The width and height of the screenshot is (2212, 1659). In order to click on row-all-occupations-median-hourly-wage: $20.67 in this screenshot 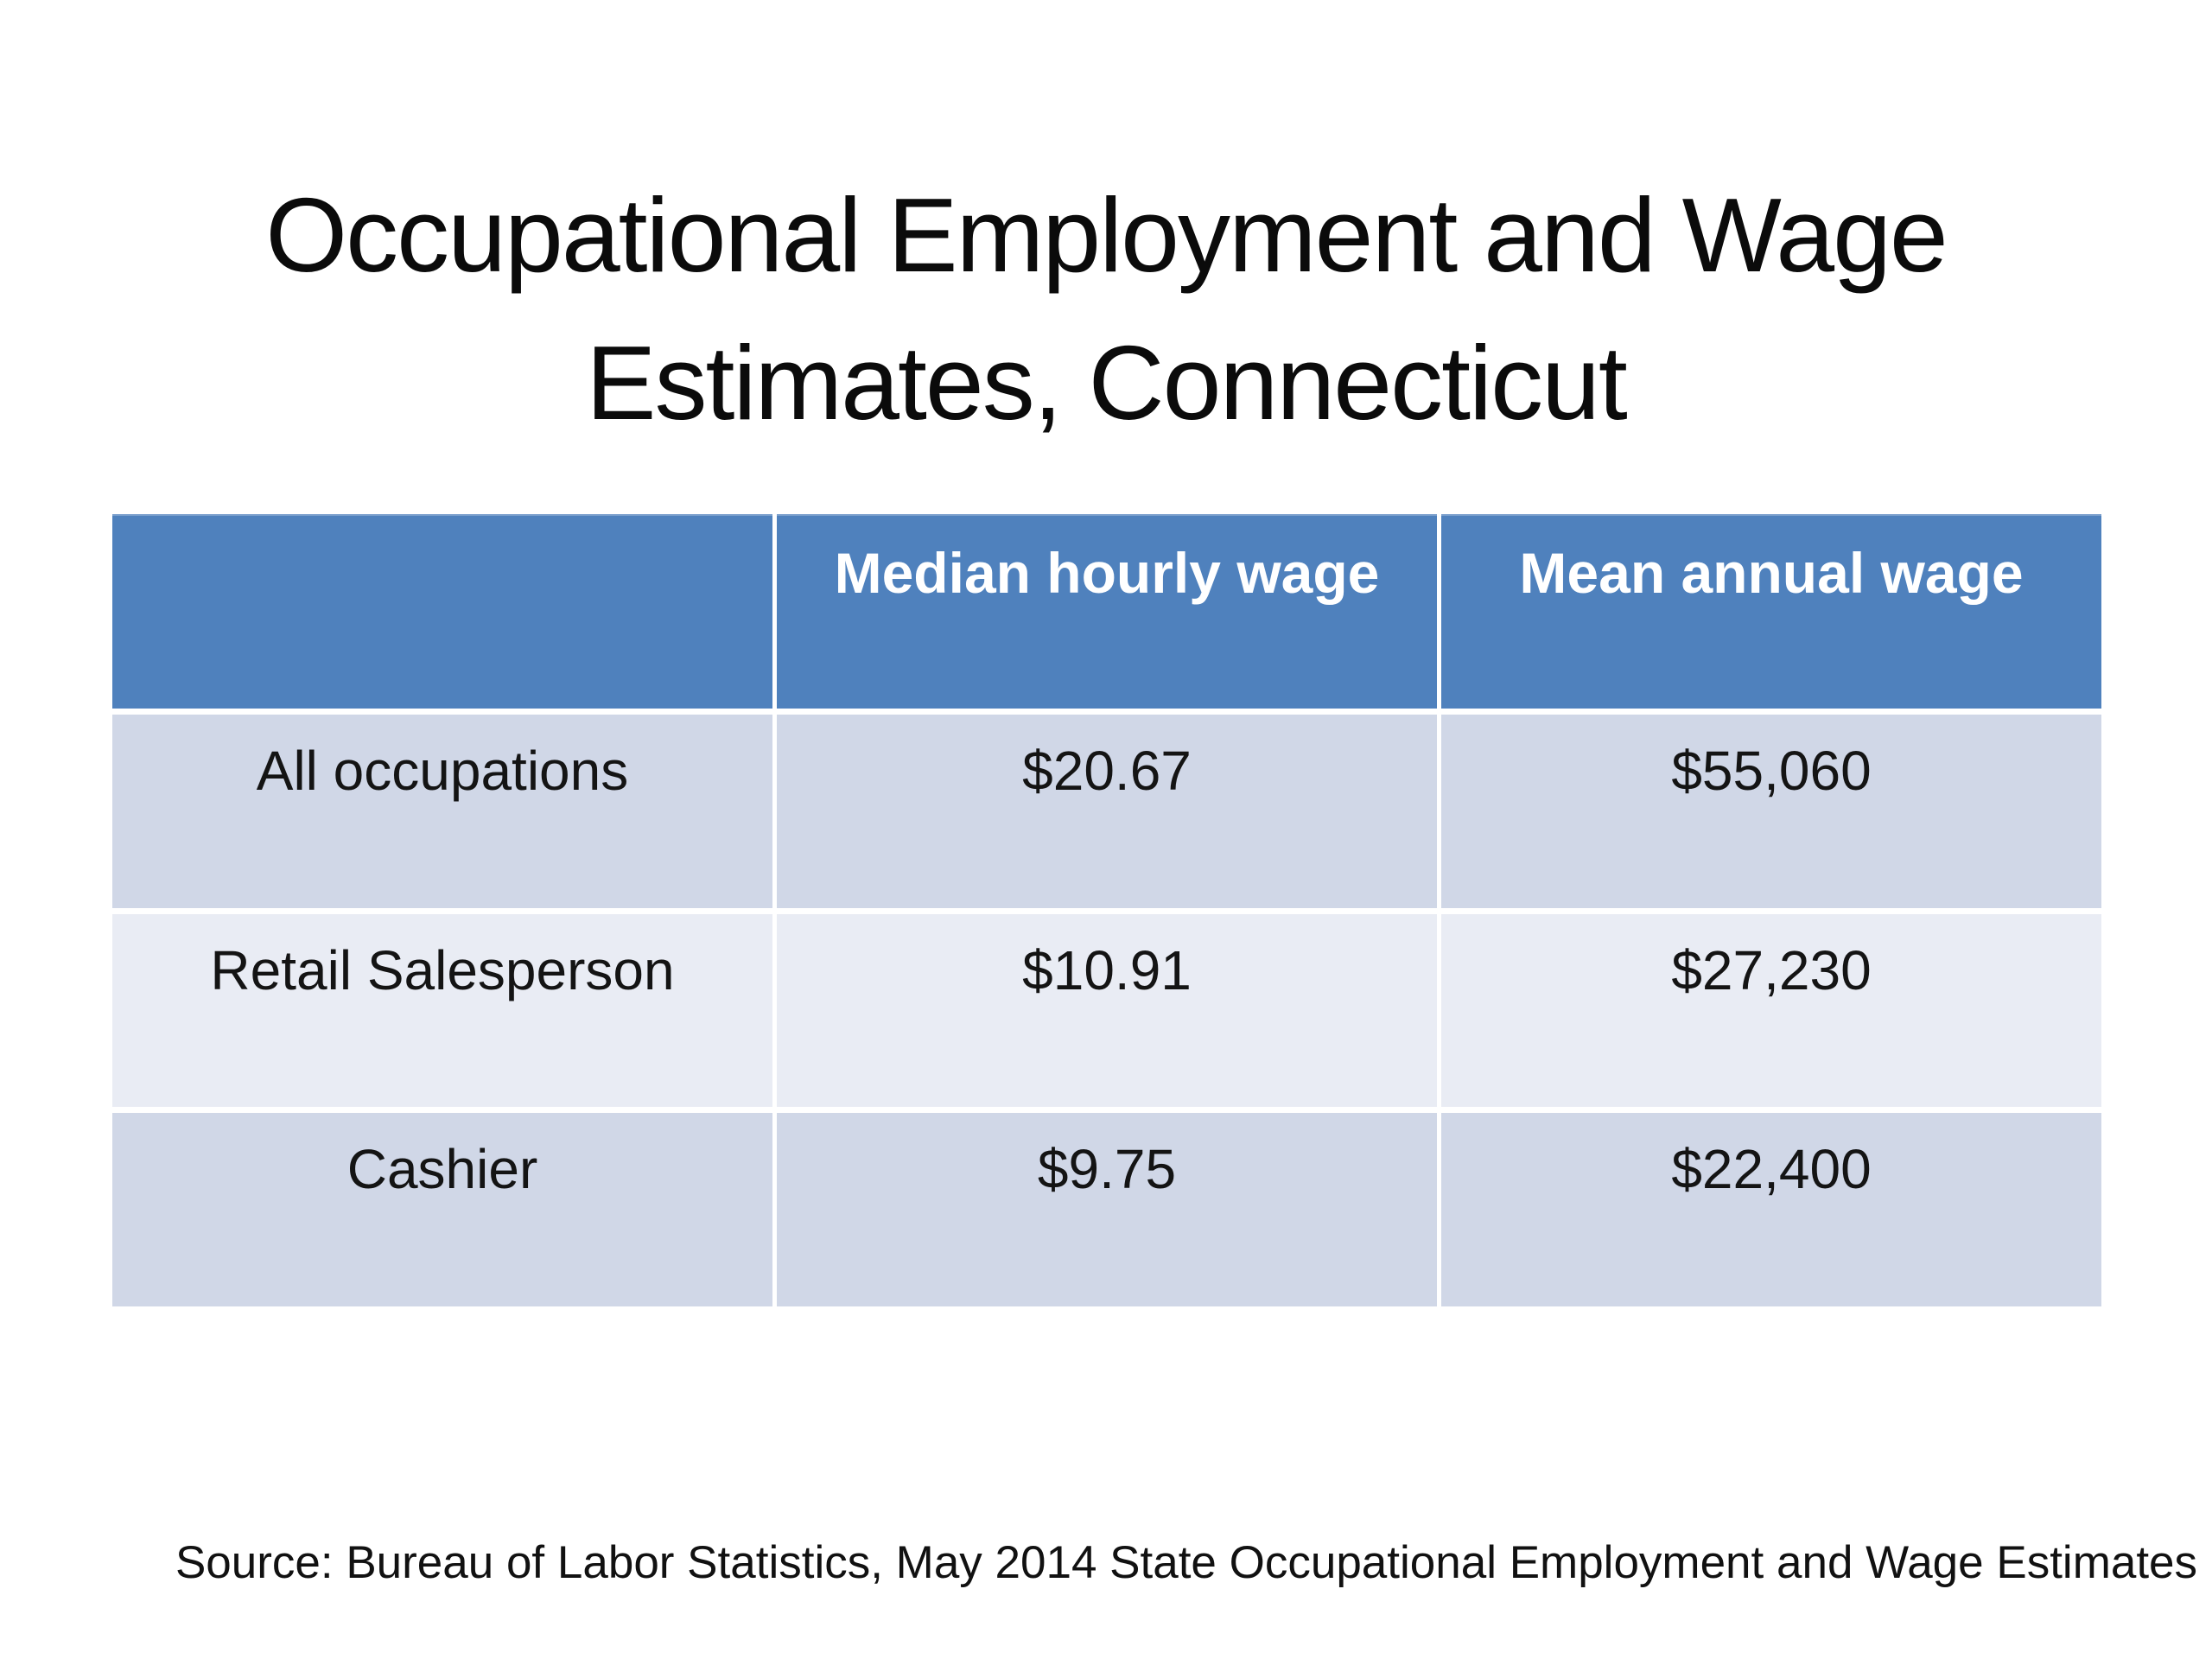, I will do `click(1107, 811)`.